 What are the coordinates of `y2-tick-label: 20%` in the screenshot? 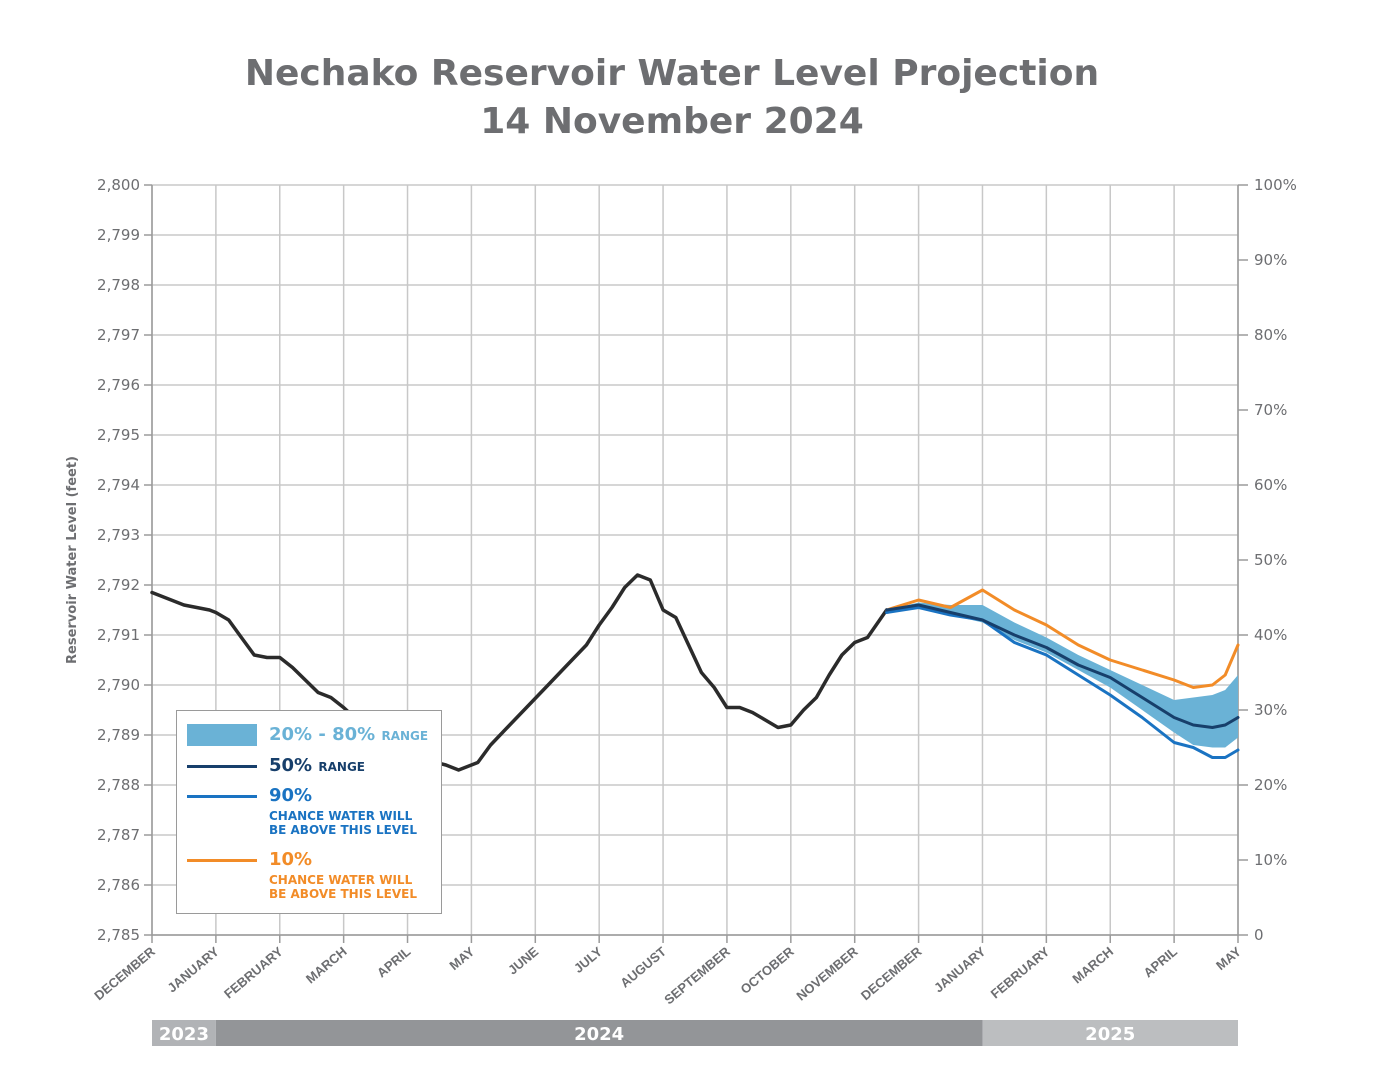 It's located at (1270, 785).